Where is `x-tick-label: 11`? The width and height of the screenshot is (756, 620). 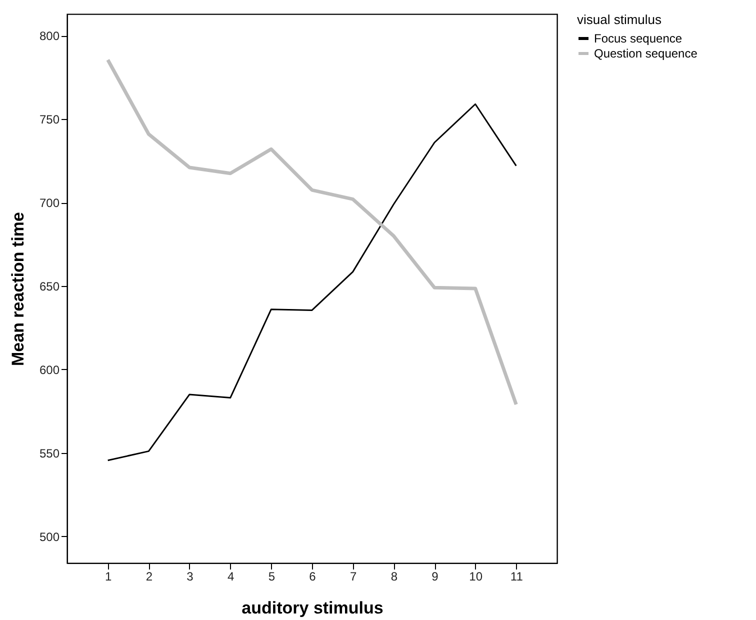
x-tick-label: 11 is located at coordinates (517, 577).